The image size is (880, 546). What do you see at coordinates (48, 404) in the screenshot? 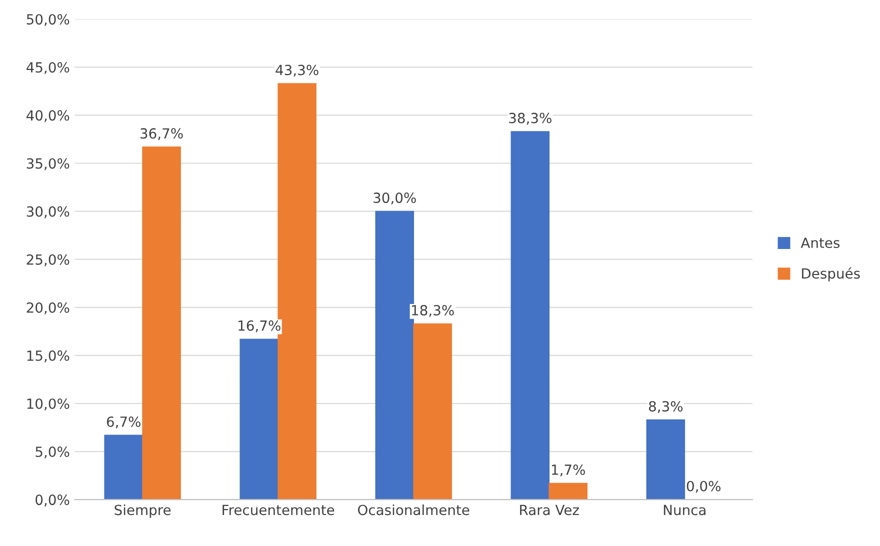
I see `y-tick-label: 10,0%` at bounding box center [48, 404].